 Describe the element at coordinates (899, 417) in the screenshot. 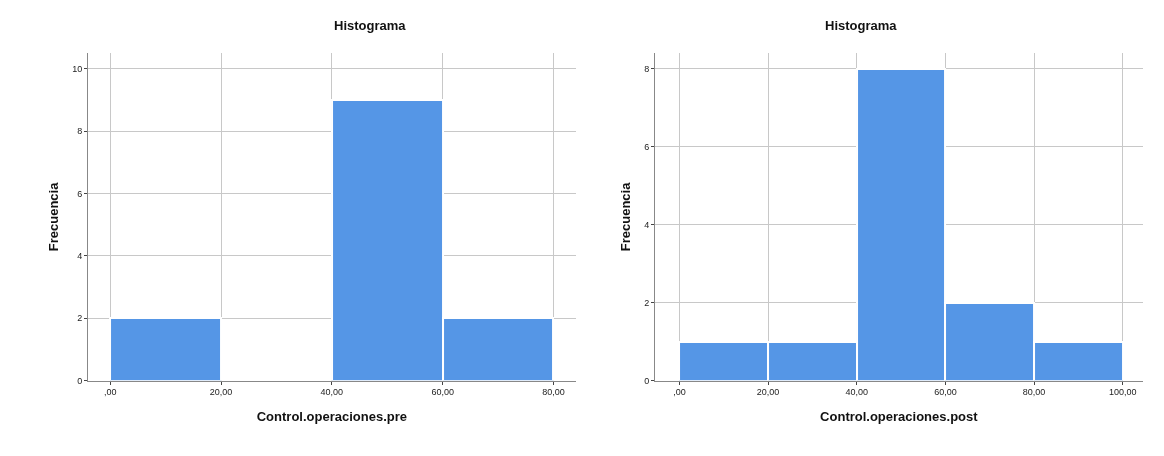

I see `x-axis-title: Control.operaciones.post` at that location.